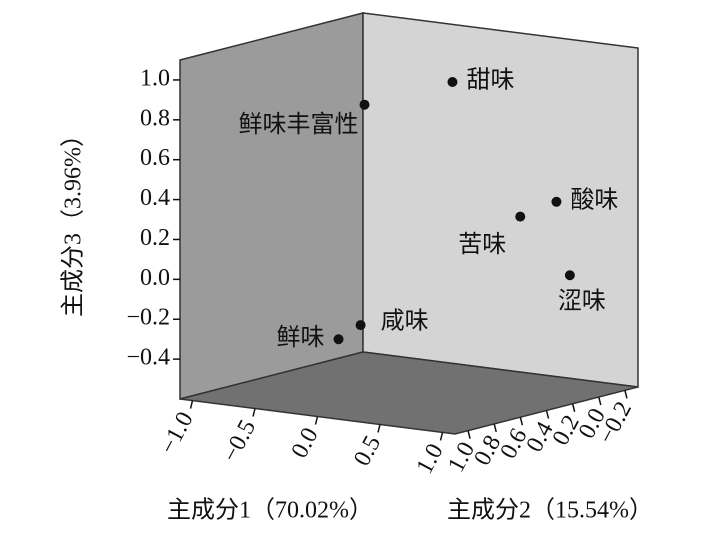 The image size is (704, 539). I want to click on y-axis-title: 主成分2（15.54%）, so click(550, 510).